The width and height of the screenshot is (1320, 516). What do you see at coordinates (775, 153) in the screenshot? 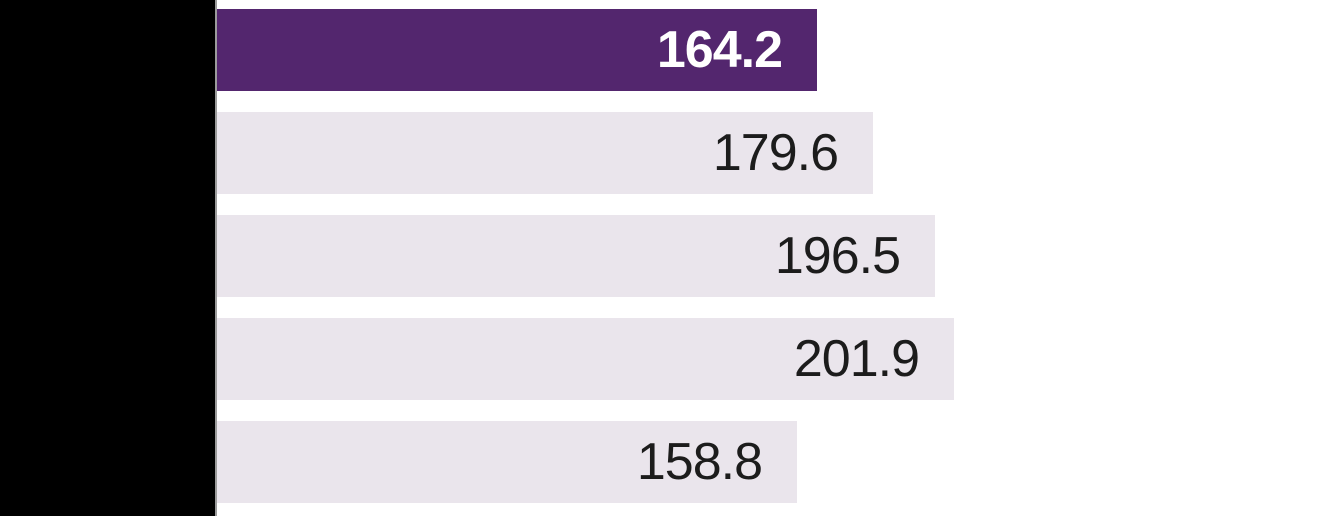
I see `bar-value-label: 179.6` at bounding box center [775, 153].